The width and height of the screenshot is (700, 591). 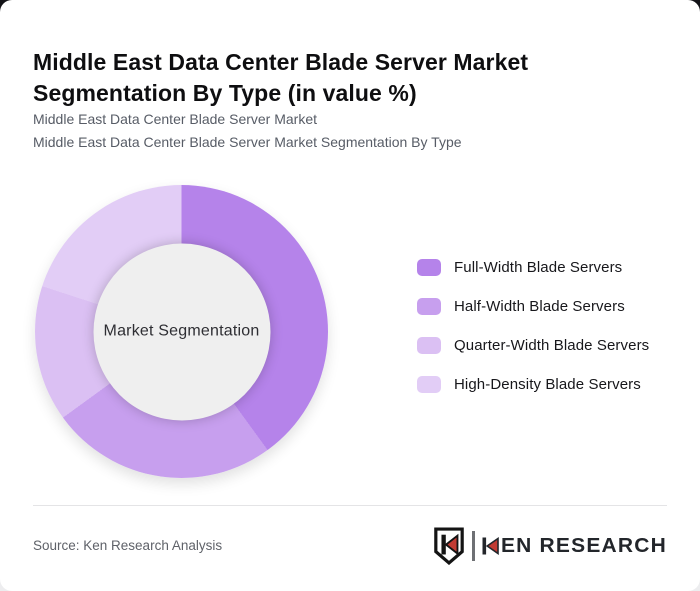 I want to click on footer-divider, so click(x=350, y=505).